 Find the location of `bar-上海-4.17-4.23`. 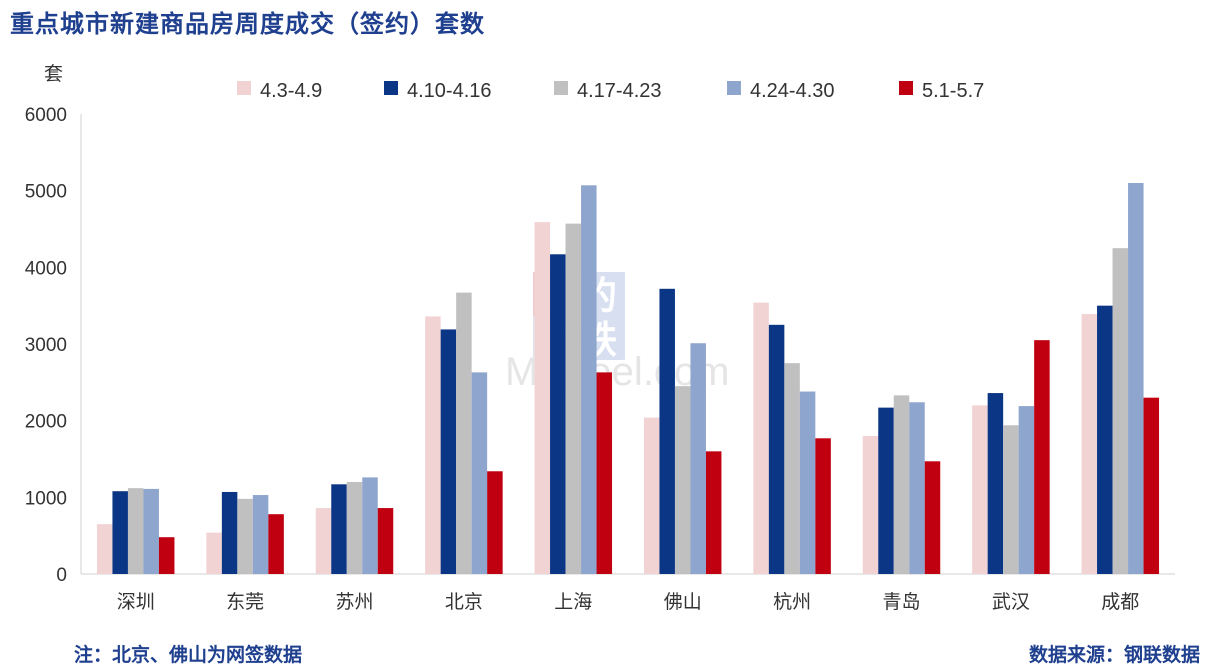

bar-上海-4.17-4.23 is located at coordinates (573, 398).